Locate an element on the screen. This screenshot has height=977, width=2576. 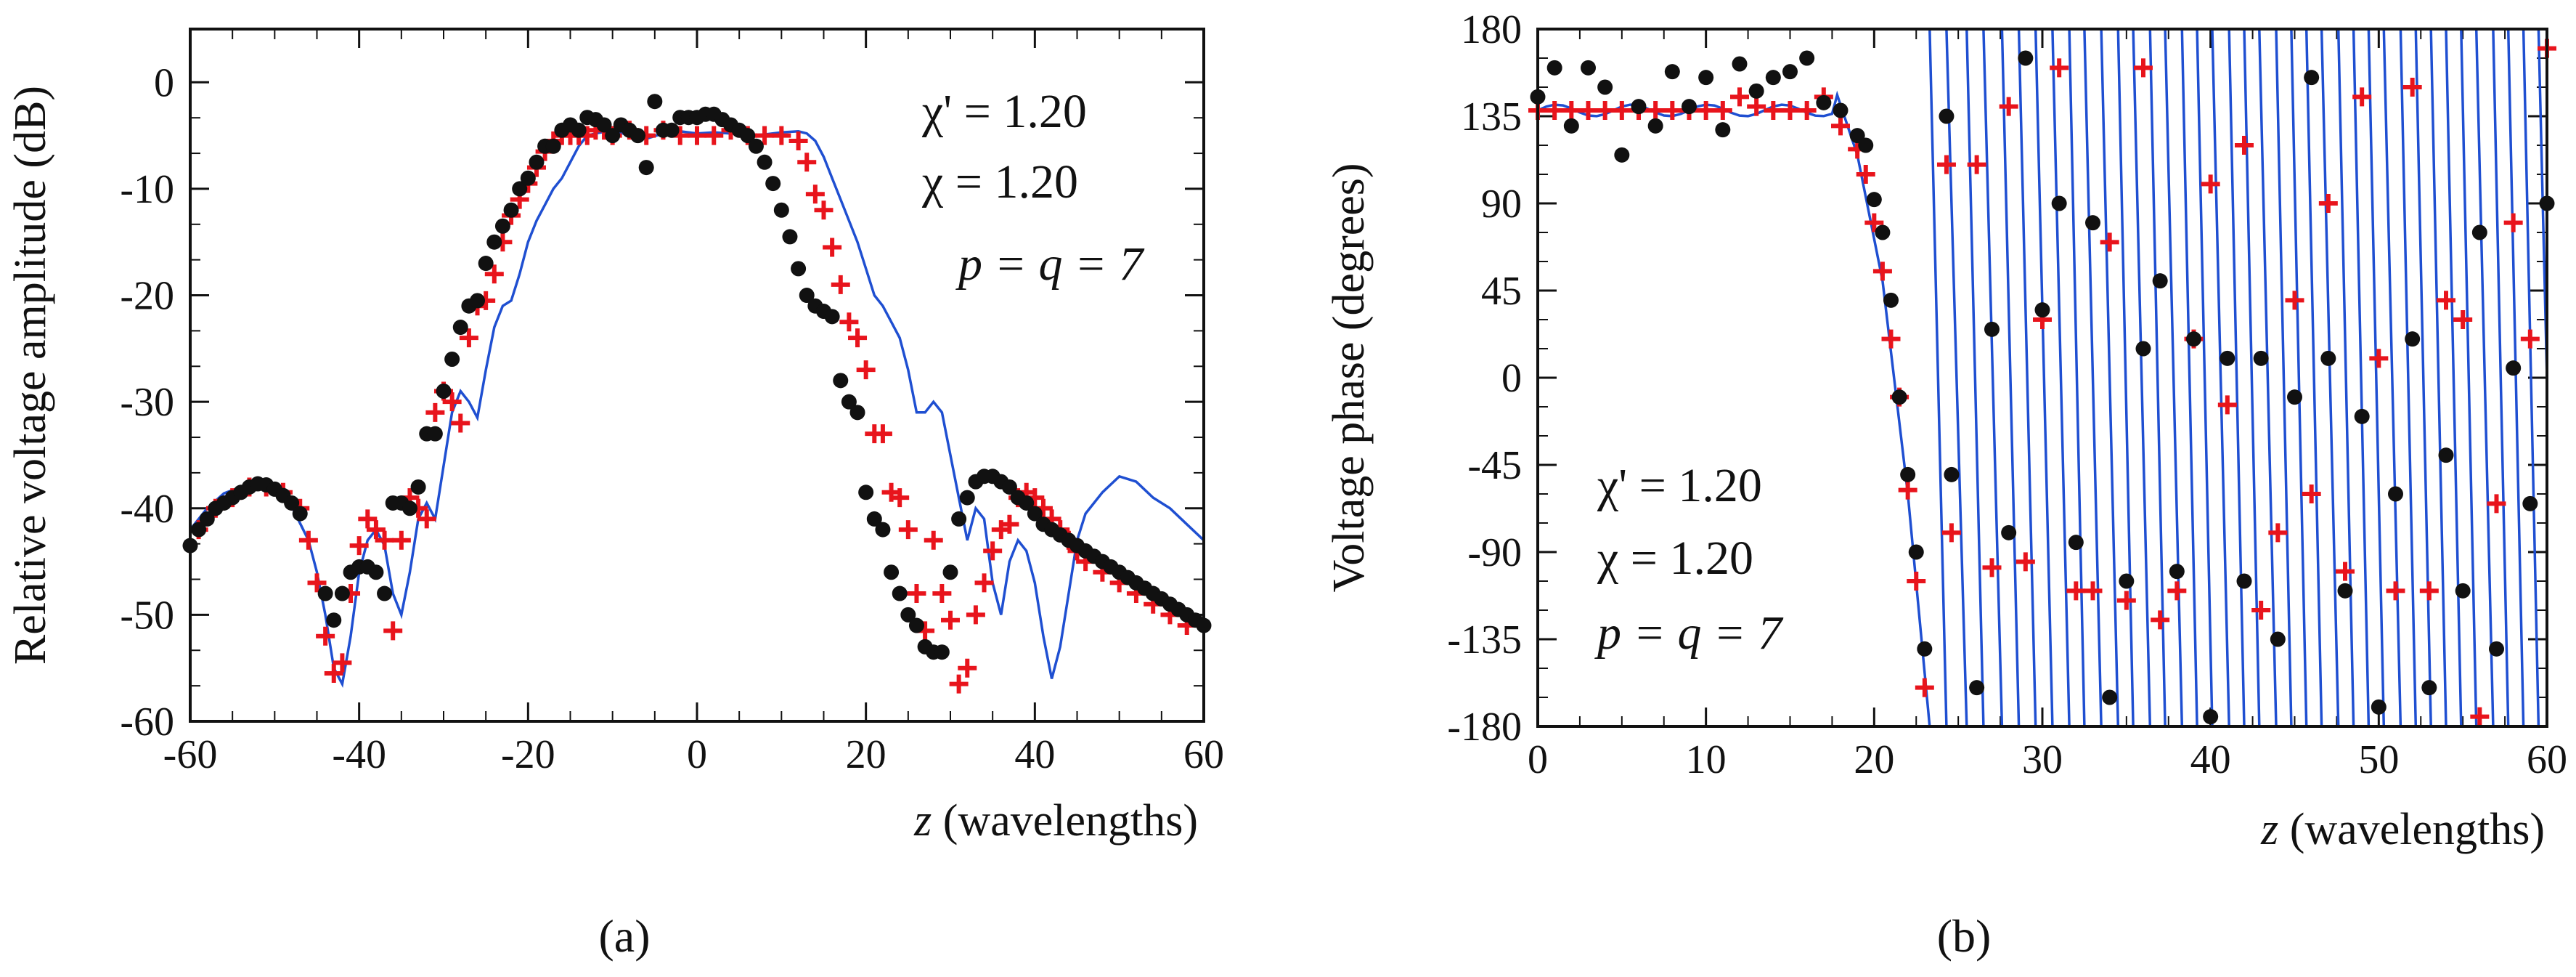
chart-a-annotation-chi-prime: χ' = 1.20 is located at coordinates (1004, 111).